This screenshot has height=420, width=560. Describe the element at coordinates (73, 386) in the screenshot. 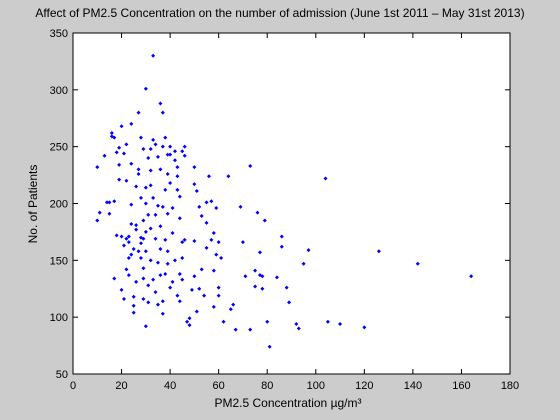

I see `x-tick-label: 0` at that location.